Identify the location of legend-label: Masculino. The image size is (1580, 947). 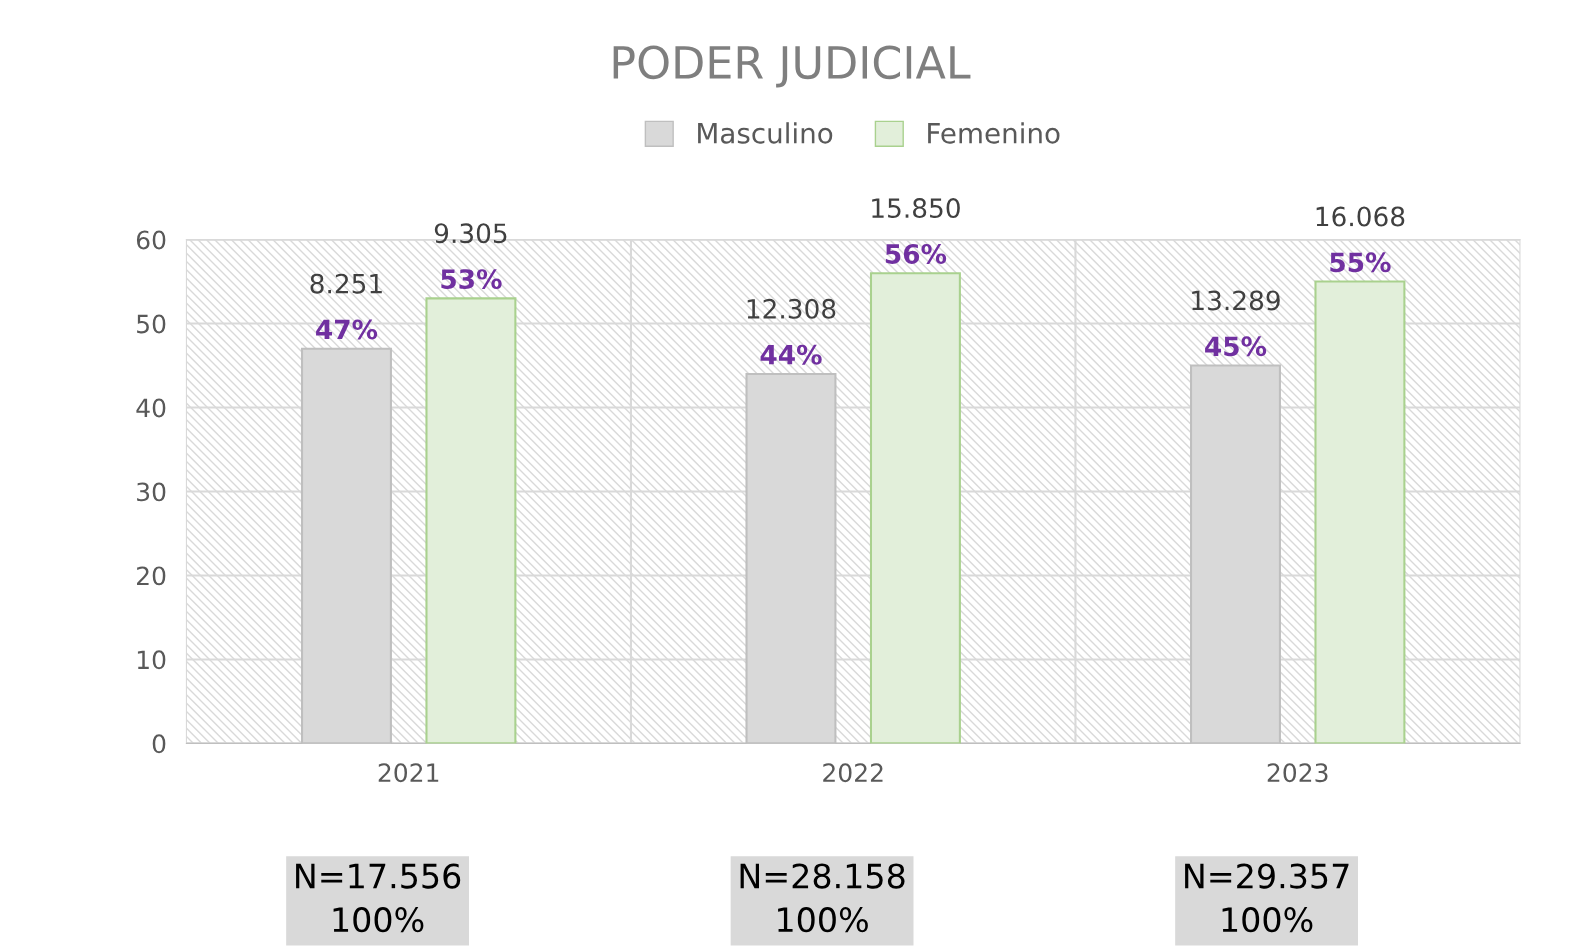
(765, 133).